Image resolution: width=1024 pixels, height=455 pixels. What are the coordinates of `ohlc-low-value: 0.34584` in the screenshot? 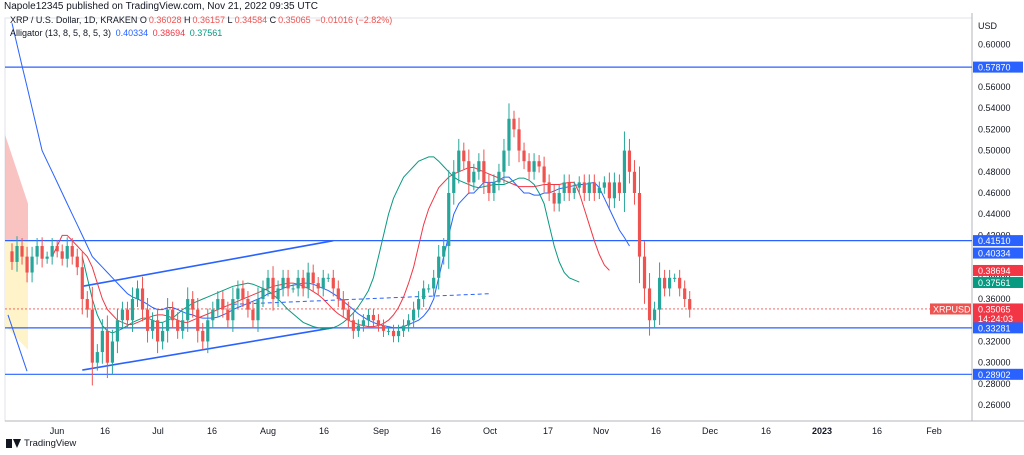 It's located at (251, 20).